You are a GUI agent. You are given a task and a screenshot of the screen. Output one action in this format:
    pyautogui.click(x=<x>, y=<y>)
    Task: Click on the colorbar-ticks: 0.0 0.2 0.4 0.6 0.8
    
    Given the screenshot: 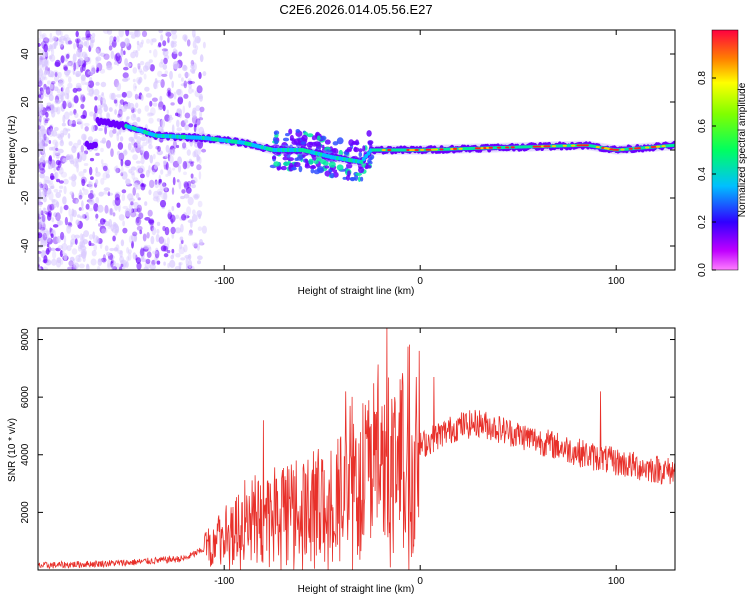 What is the action you would take?
    pyautogui.click(x=706, y=174)
    